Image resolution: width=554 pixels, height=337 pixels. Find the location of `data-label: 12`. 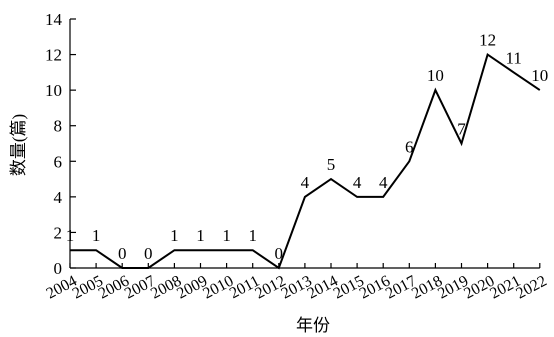

data-label: 12 is located at coordinates (487, 40).